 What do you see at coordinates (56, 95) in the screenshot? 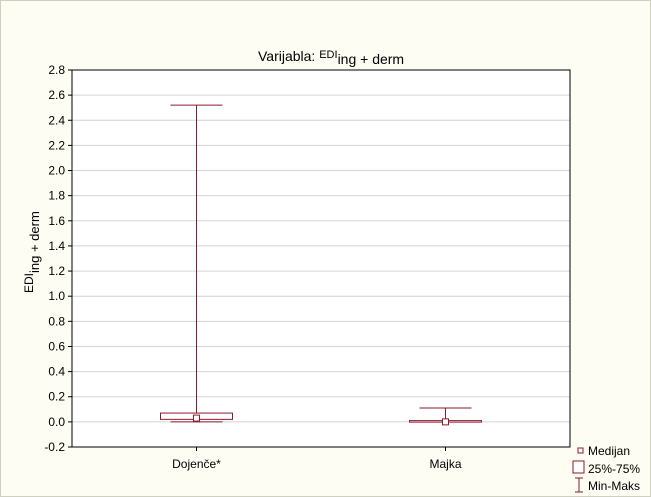
I see `y-tick-label: 2.6` at bounding box center [56, 95].